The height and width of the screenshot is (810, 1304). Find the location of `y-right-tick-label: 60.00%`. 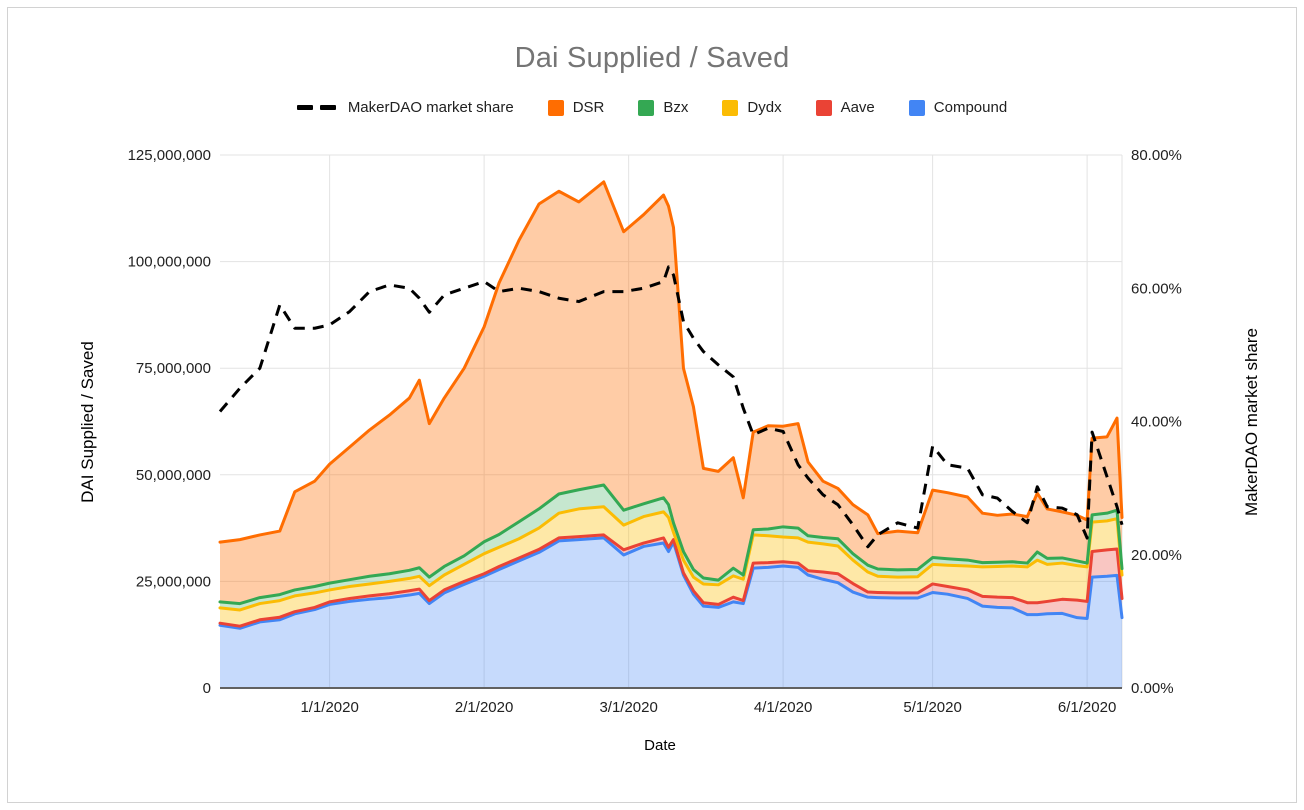

y-right-tick-label: 60.00% is located at coordinates (1156, 288).